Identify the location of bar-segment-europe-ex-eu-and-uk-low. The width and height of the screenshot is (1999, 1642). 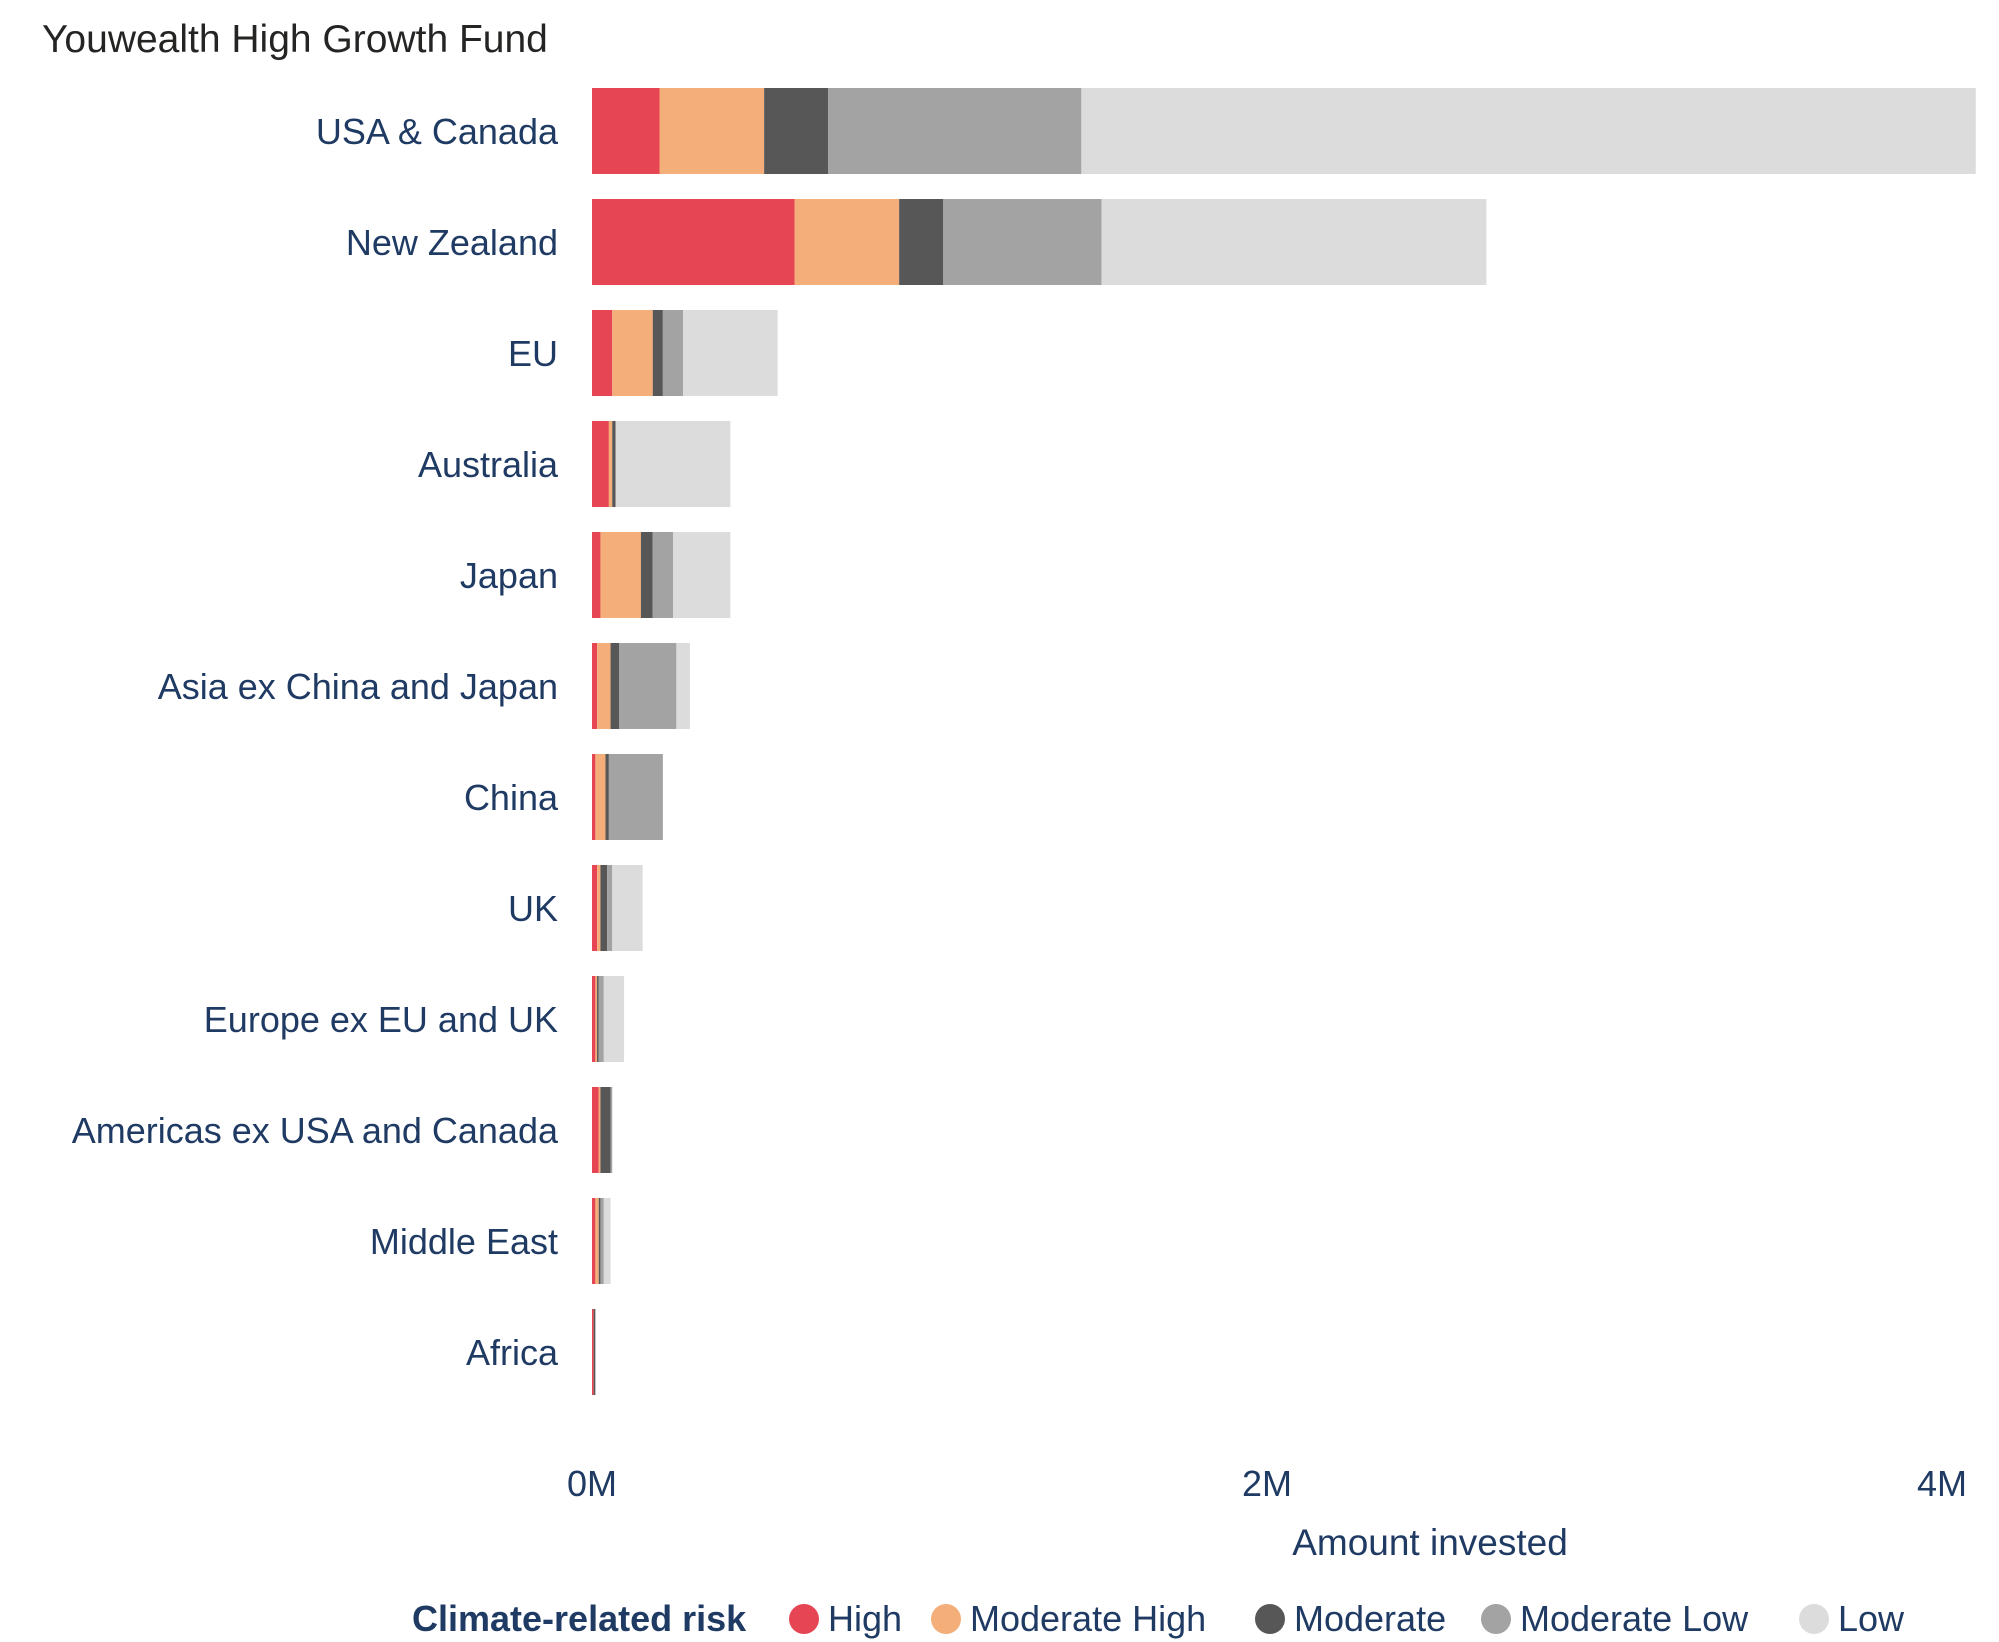
(614, 1019).